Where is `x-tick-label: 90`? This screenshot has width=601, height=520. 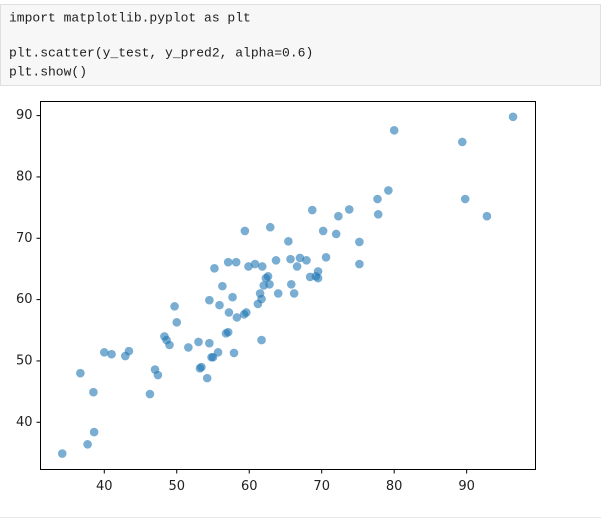 x-tick-label: 90 is located at coordinates (466, 486).